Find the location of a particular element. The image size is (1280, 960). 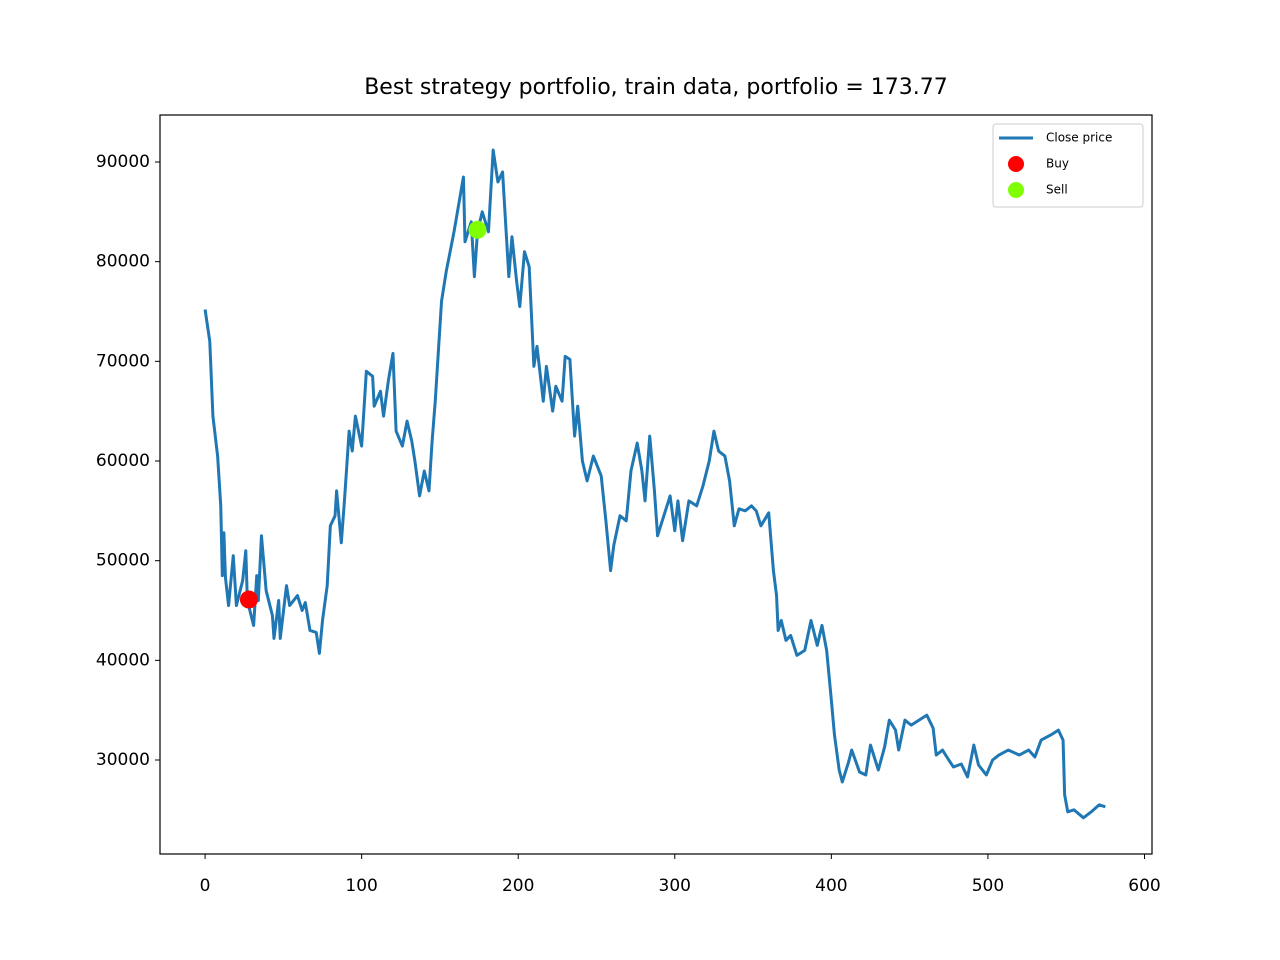

y-tick-label: 50000 is located at coordinates (123, 561).